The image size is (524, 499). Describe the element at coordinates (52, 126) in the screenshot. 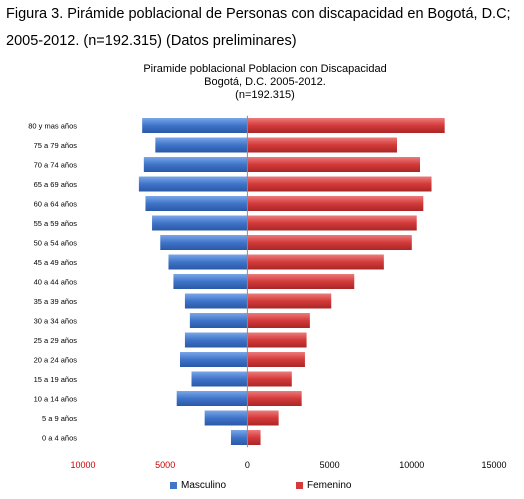

I see `y-tick-label-0: 80 y mas años` at that location.